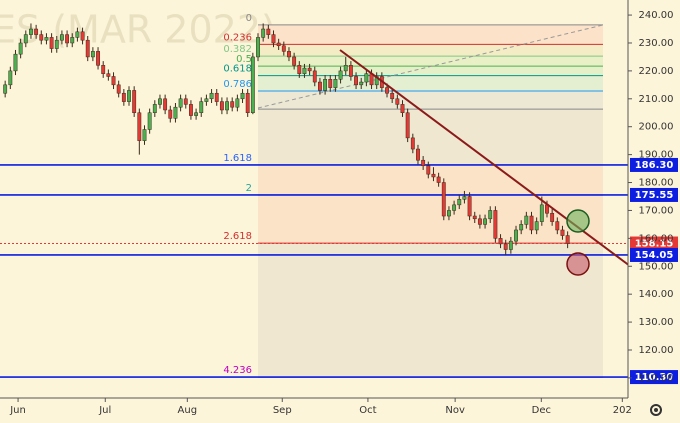  Describe the element at coordinates (237, 370) in the screenshot. I see `fib-label: 4.236` at that location.